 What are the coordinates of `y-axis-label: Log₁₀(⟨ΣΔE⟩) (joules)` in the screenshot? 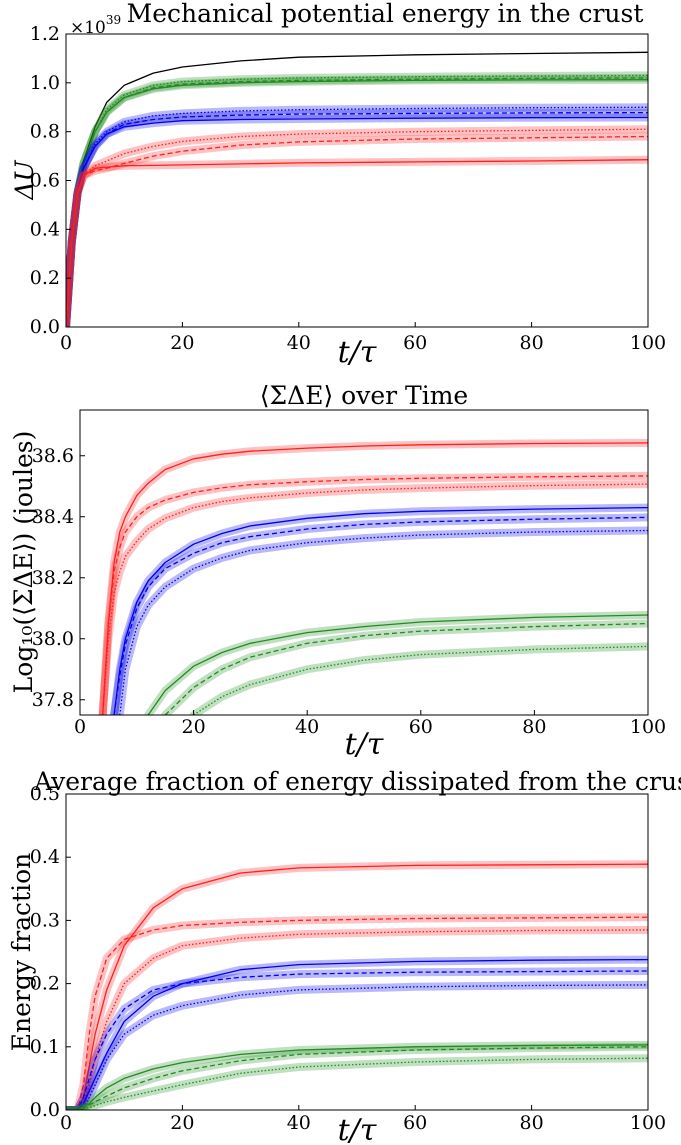 It's located at (23, 562).